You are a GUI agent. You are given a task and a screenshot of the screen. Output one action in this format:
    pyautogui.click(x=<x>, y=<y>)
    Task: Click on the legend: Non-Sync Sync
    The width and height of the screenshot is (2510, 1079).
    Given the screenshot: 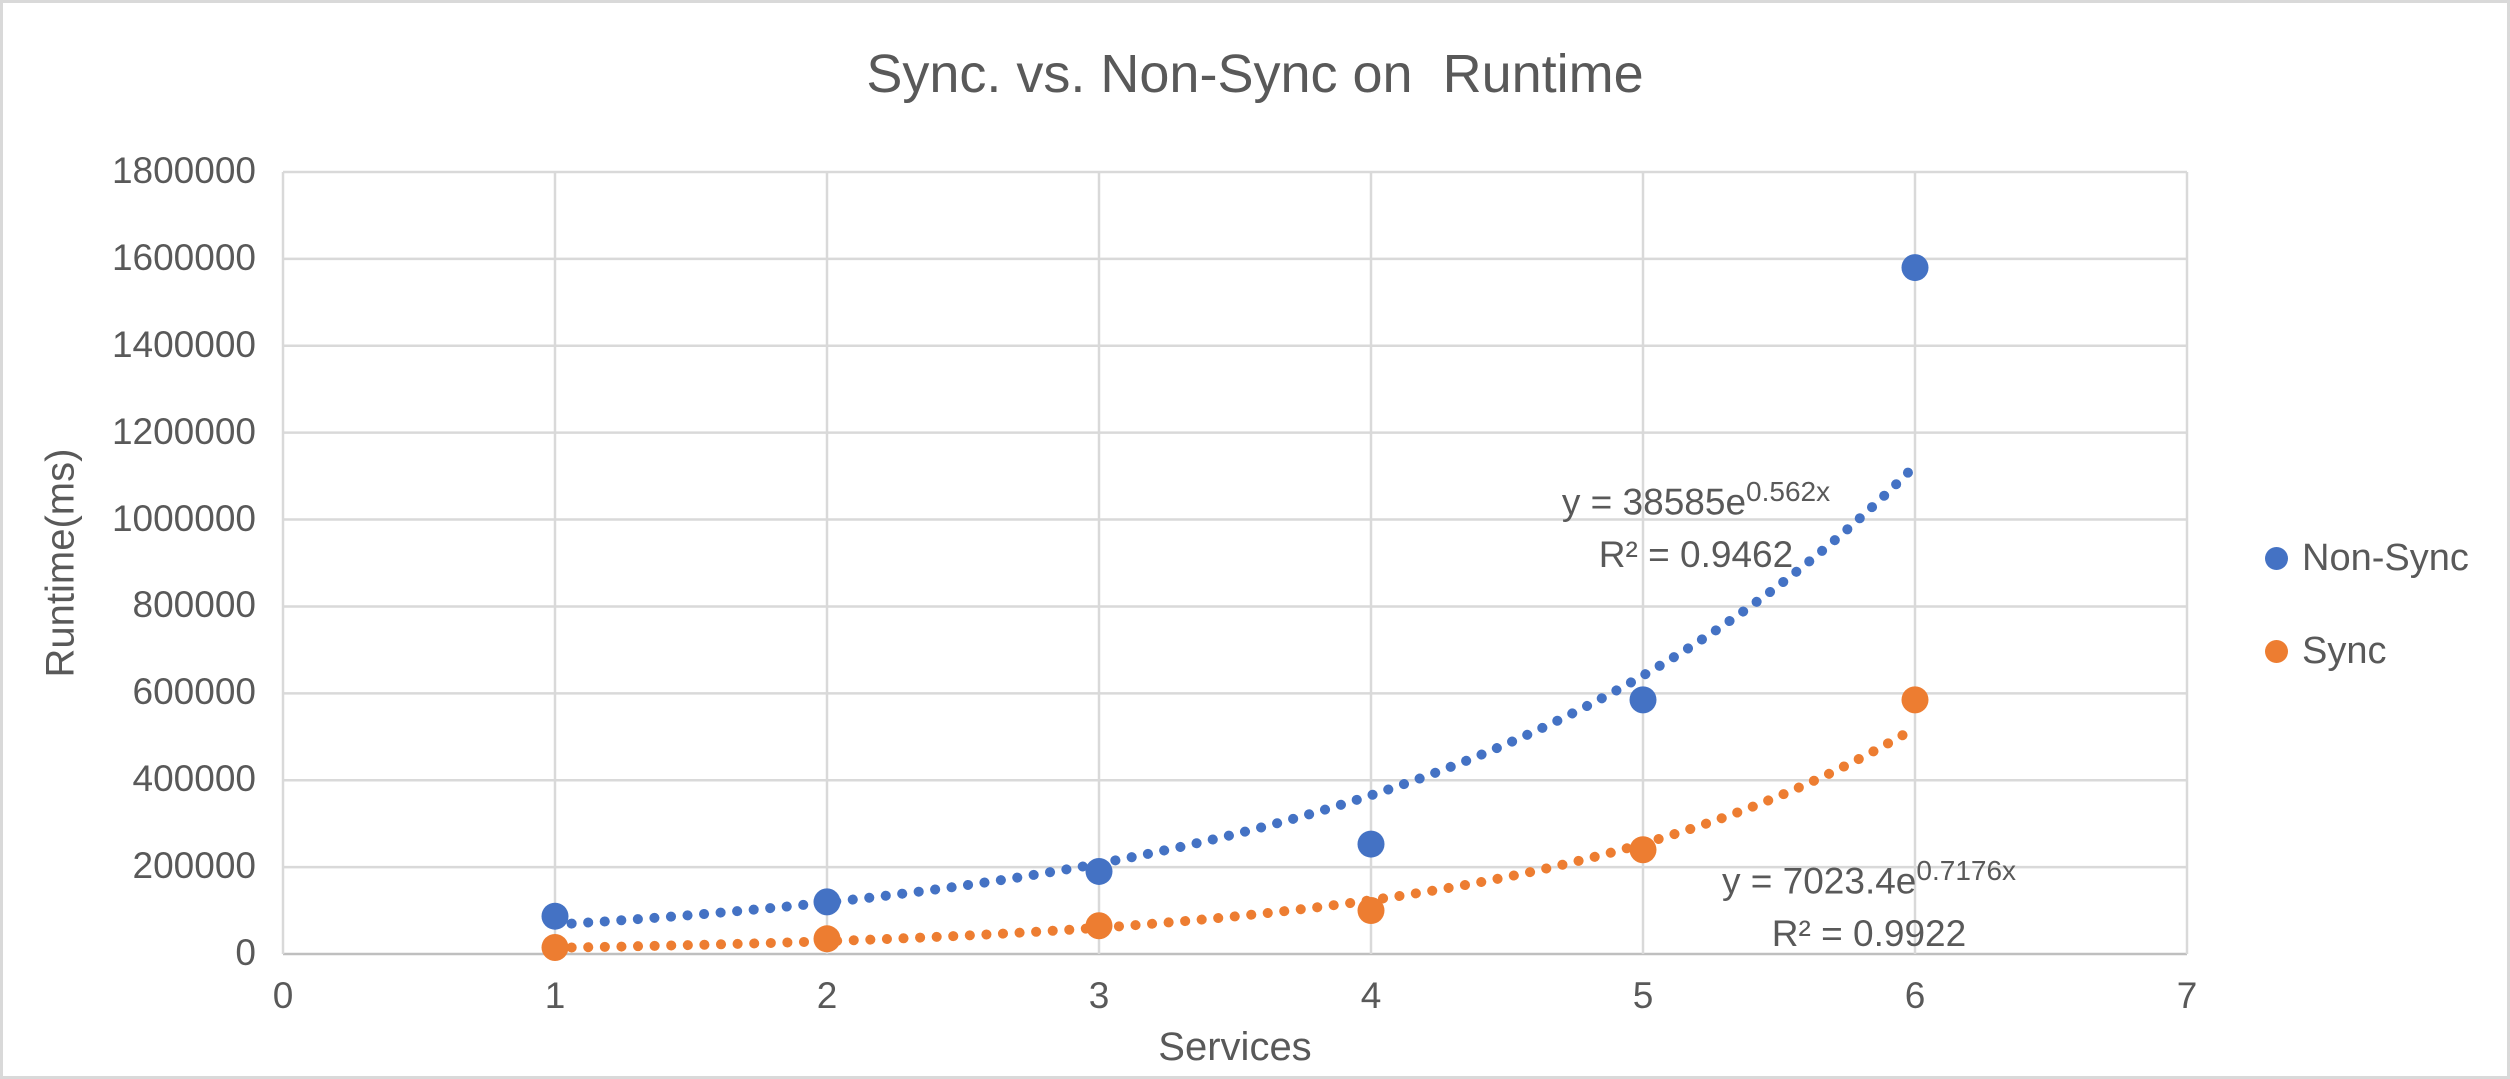 What is the action you would take?
    pyautogui.click(x=2367, y=630)
    